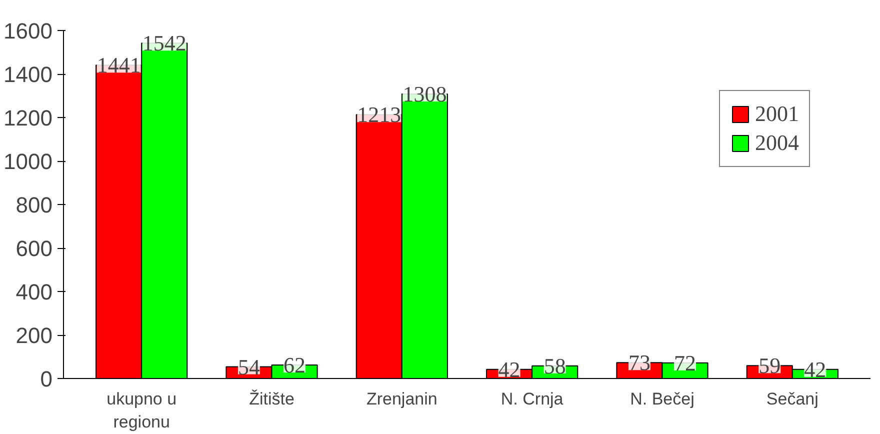 The image size is (880, 434). What do you see at coordinates (662, 399) in the screenshot?
I see `x-tick-label: N. Bečej` at bounding box center [662, 399].